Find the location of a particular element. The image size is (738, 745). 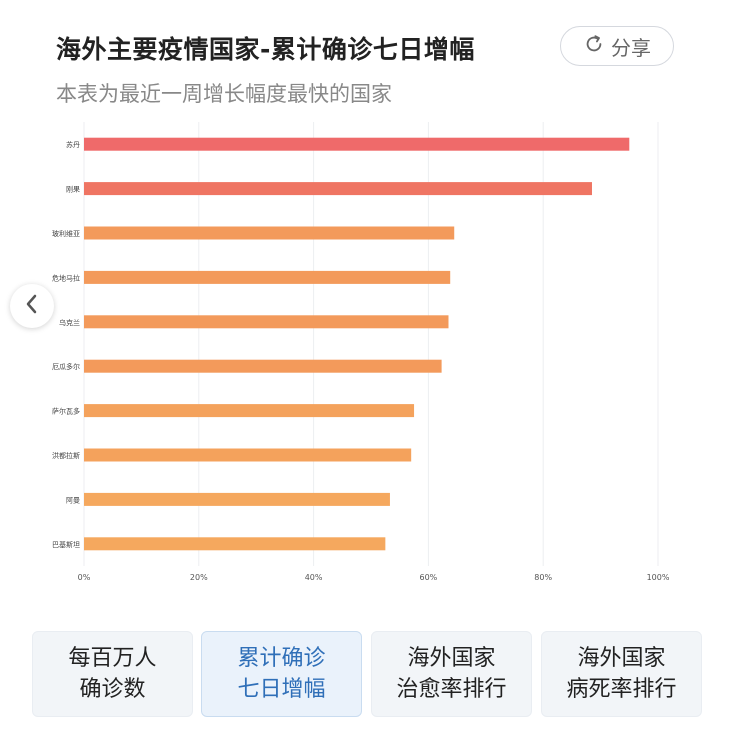

y-category-label: 苏丹 is located at coordinates (73, 144).